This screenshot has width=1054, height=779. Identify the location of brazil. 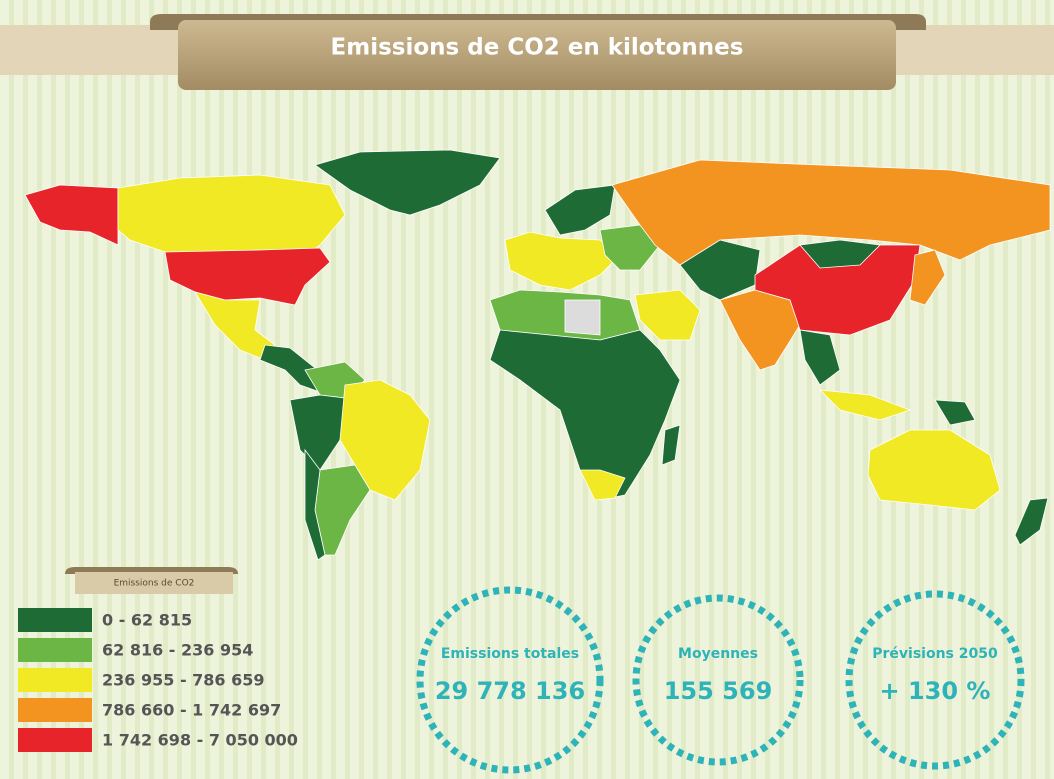
(385, 440).